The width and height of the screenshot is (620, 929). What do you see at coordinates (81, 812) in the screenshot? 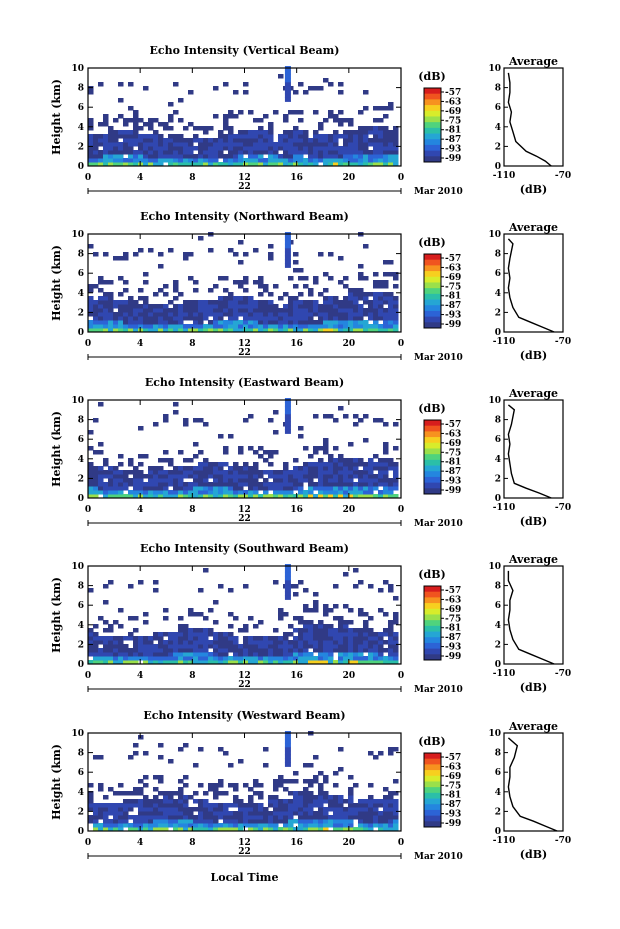
I see `y-tick-label: 2` at bounding box center [81, 812].